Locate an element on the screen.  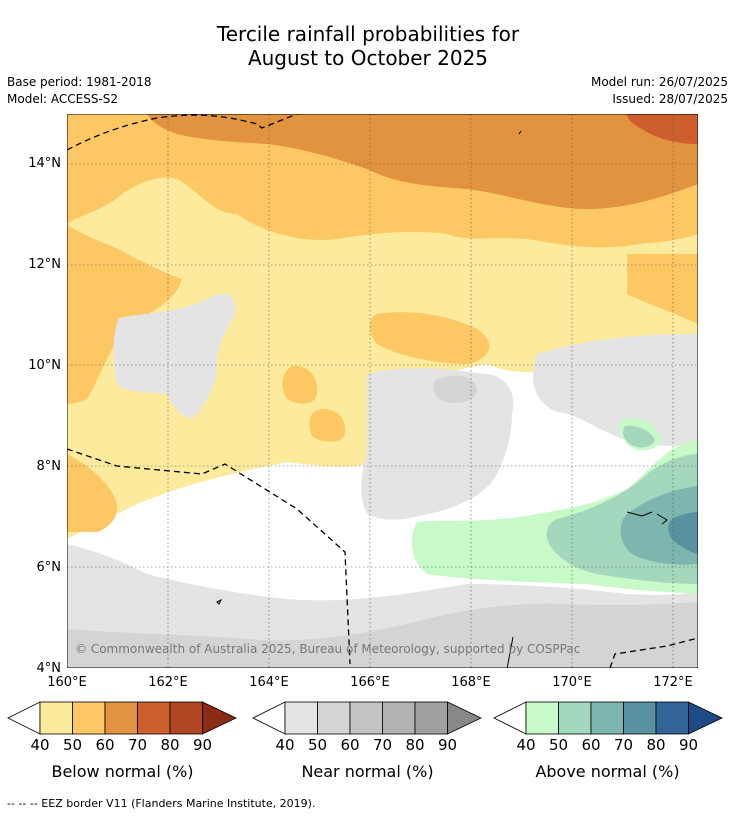
below-50-sw is located at coordinates (92, 493).